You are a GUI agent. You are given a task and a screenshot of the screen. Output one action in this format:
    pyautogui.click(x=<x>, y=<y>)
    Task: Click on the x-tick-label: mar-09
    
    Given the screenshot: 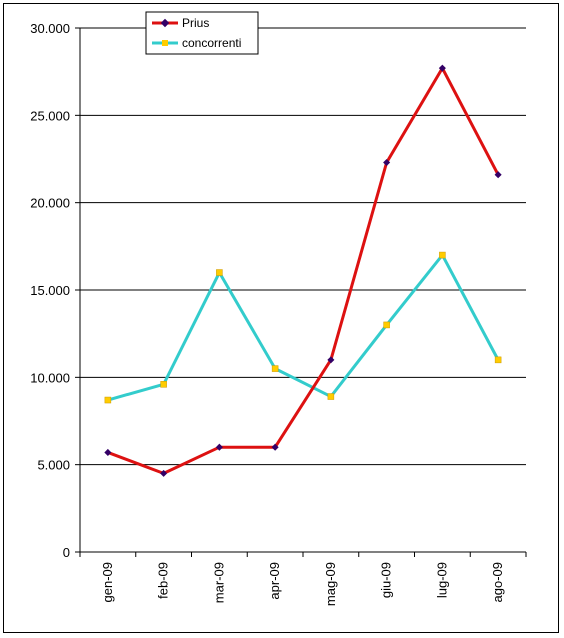 What is the action you would take?
    pyautogui.click(x=218, y=582)
    